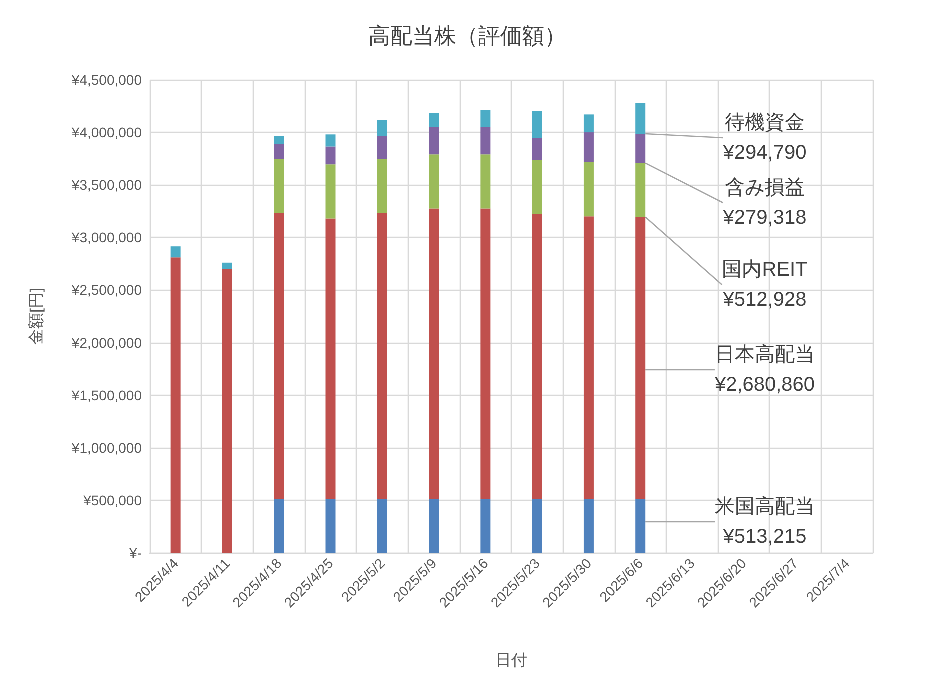  I want to click on text: 含み損益, so click(765, 188).